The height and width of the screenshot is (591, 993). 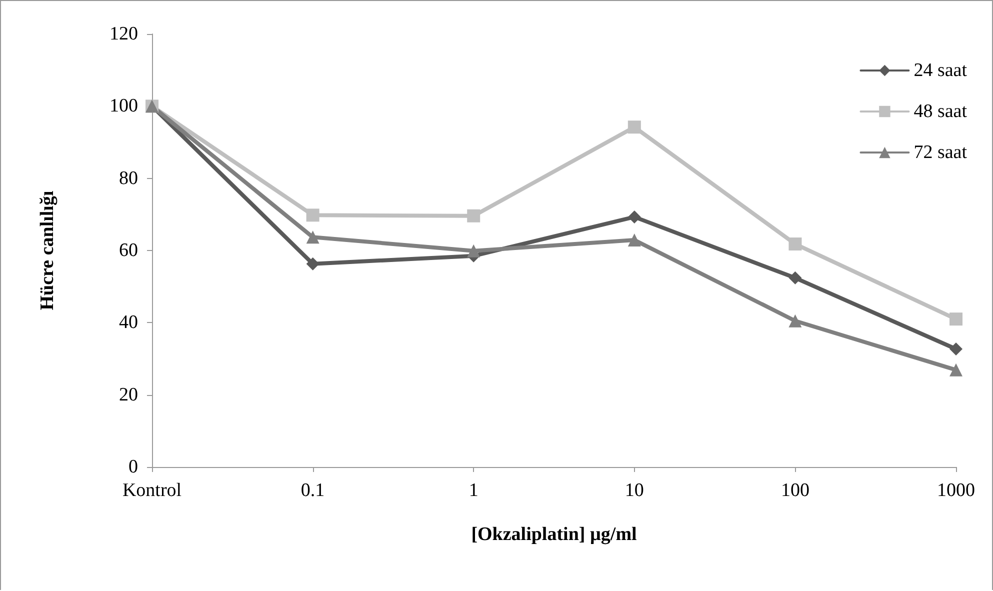 What do you see at coordinates (634, 490) in the screenshot?
I see `x-tick-label: 10` at bounding box center [634, 490].